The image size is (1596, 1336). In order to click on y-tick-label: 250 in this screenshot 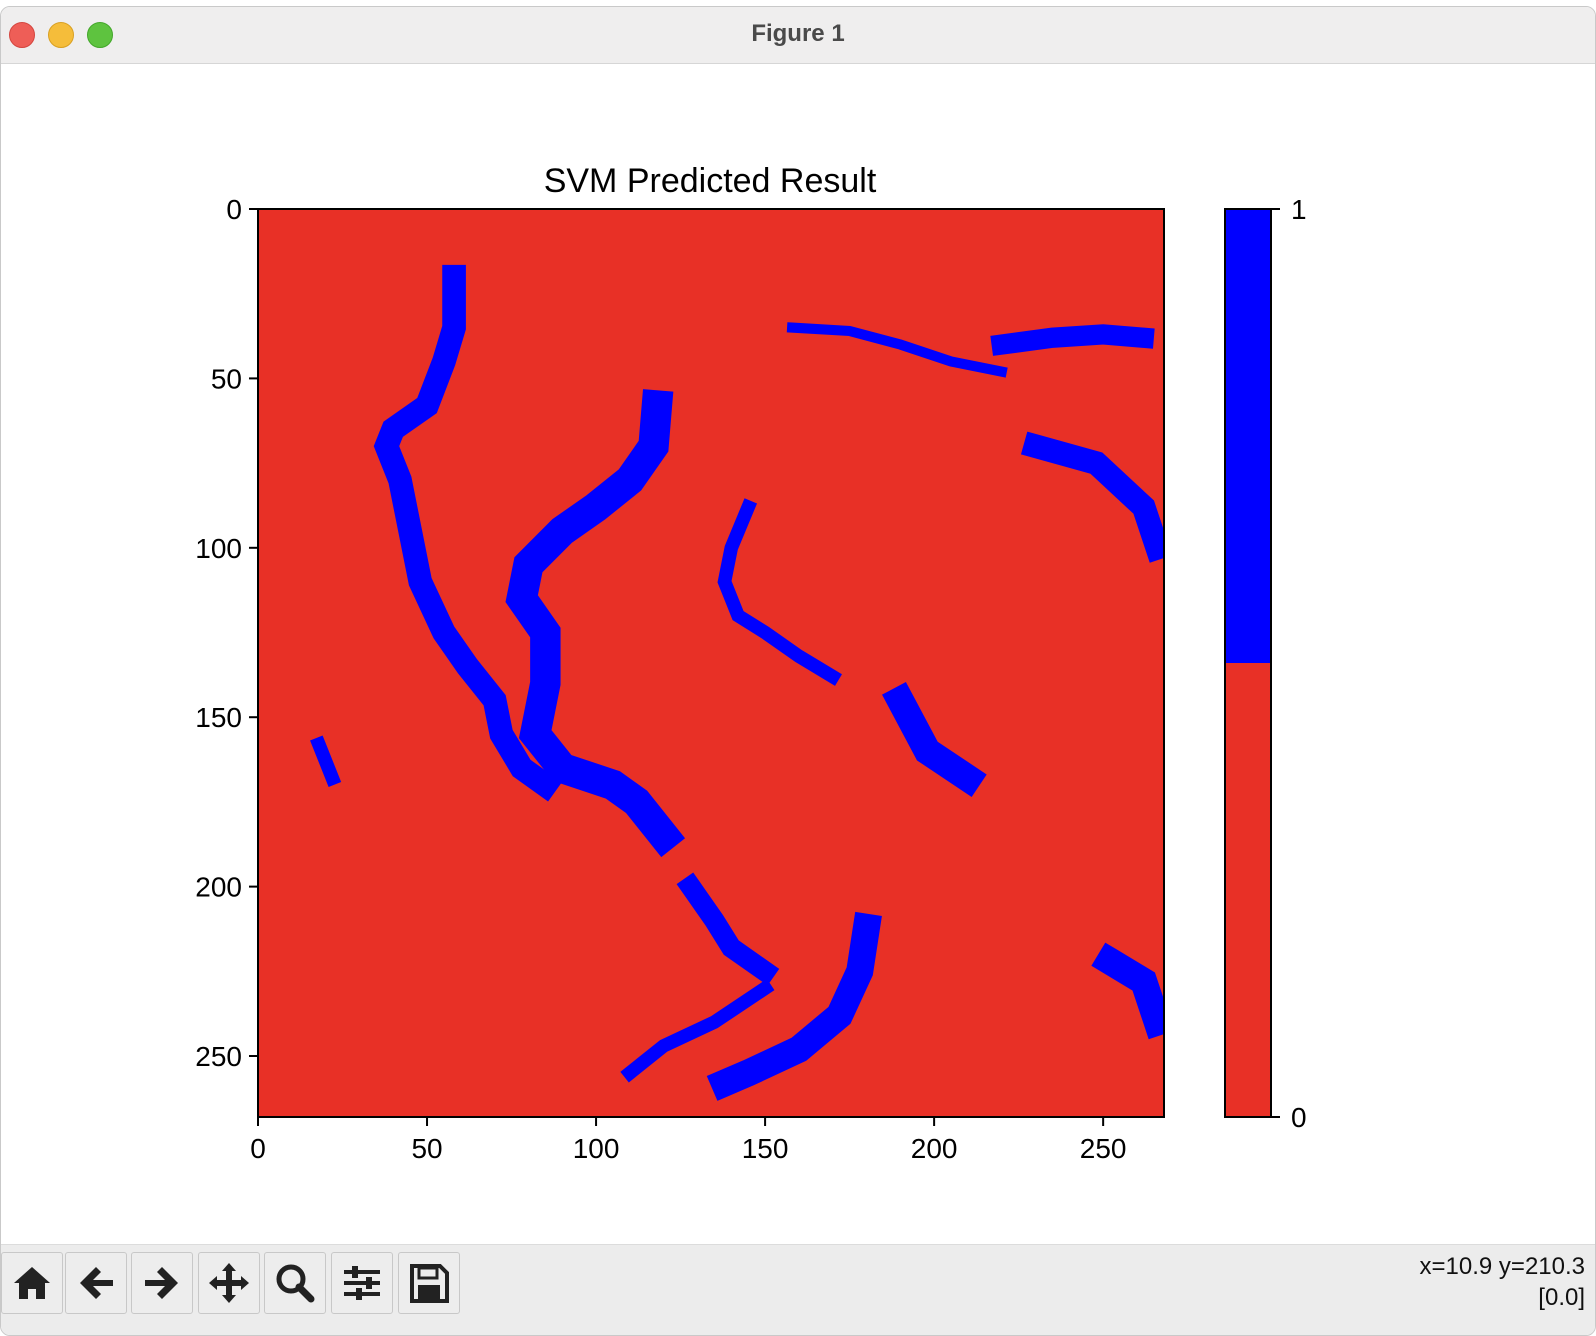, I will do `click(218, 1056)`.